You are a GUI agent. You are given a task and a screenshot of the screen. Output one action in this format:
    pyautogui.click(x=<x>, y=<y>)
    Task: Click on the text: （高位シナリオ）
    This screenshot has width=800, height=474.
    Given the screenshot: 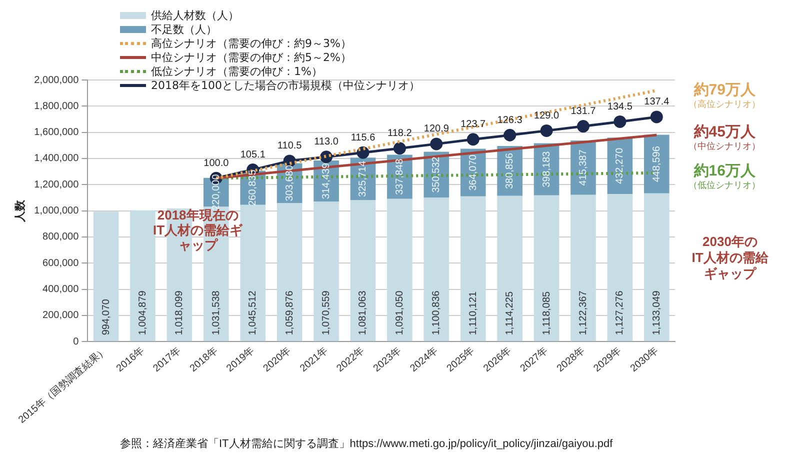 What is the action you would take?
    pyautogui.click(x=724, y=103)
    